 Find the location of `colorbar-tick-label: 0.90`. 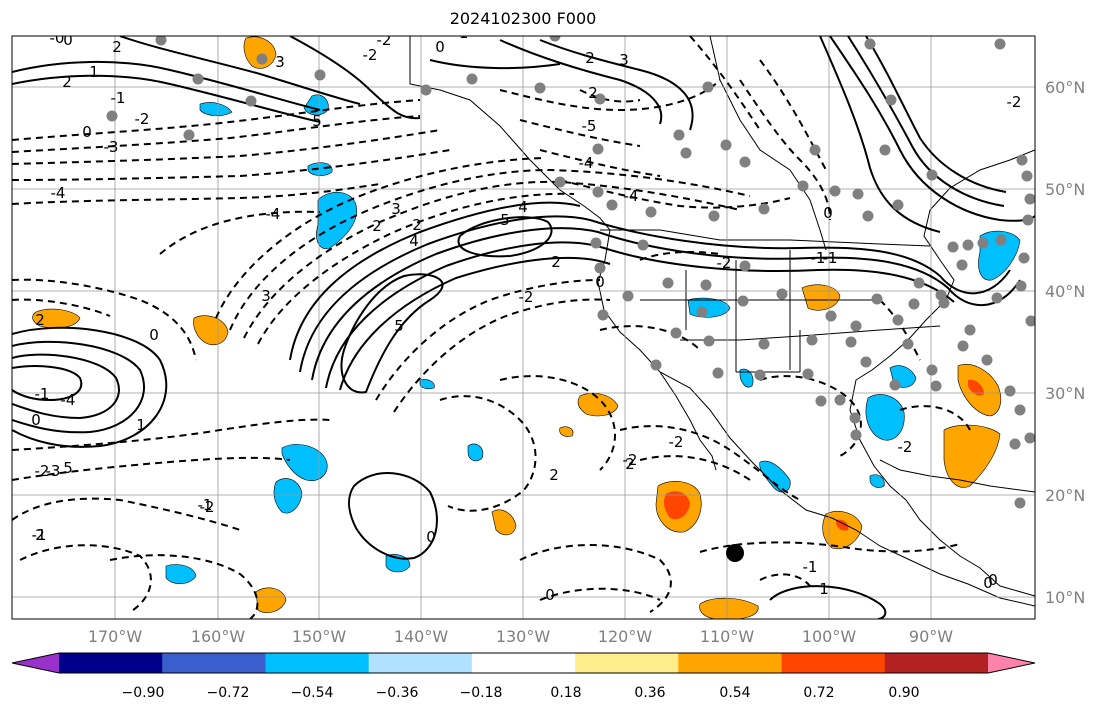

colorbar-tick-label: 0.90 is located at coordinates (903, 693).